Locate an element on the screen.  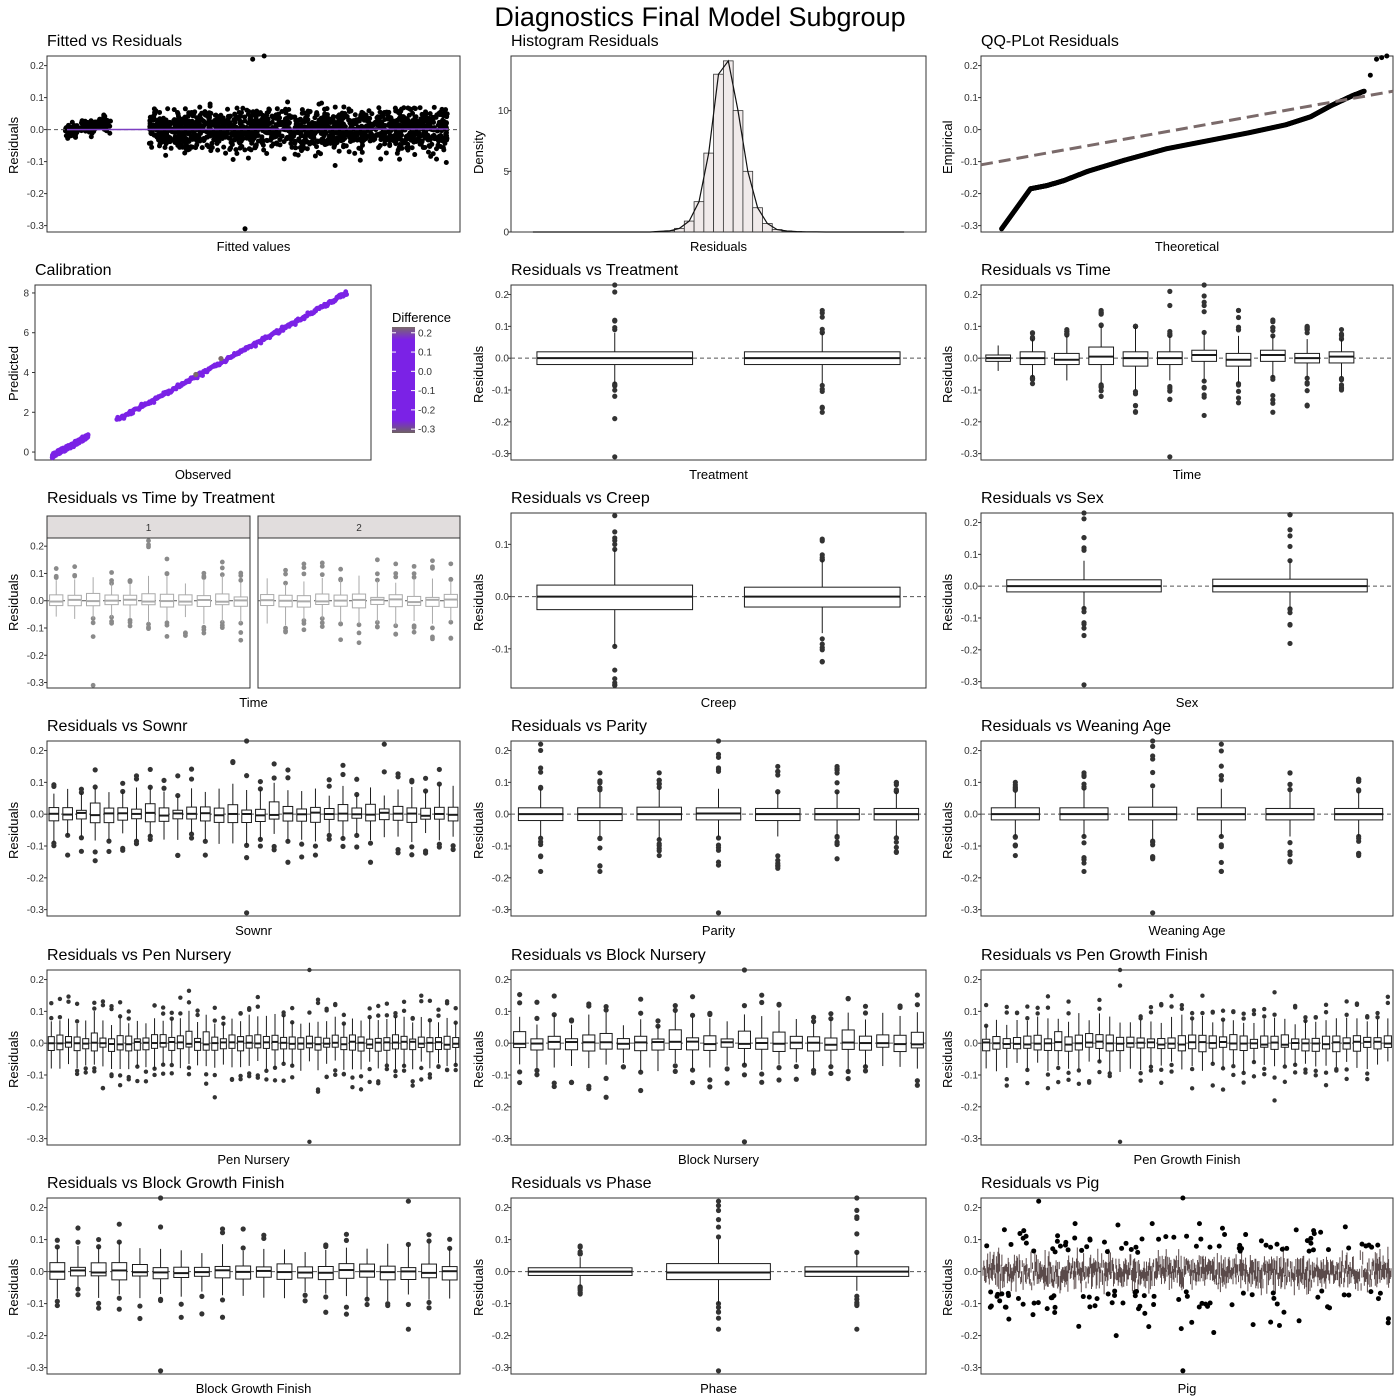
y-tick-label: 0.0 is located at coordinates (37, 601).